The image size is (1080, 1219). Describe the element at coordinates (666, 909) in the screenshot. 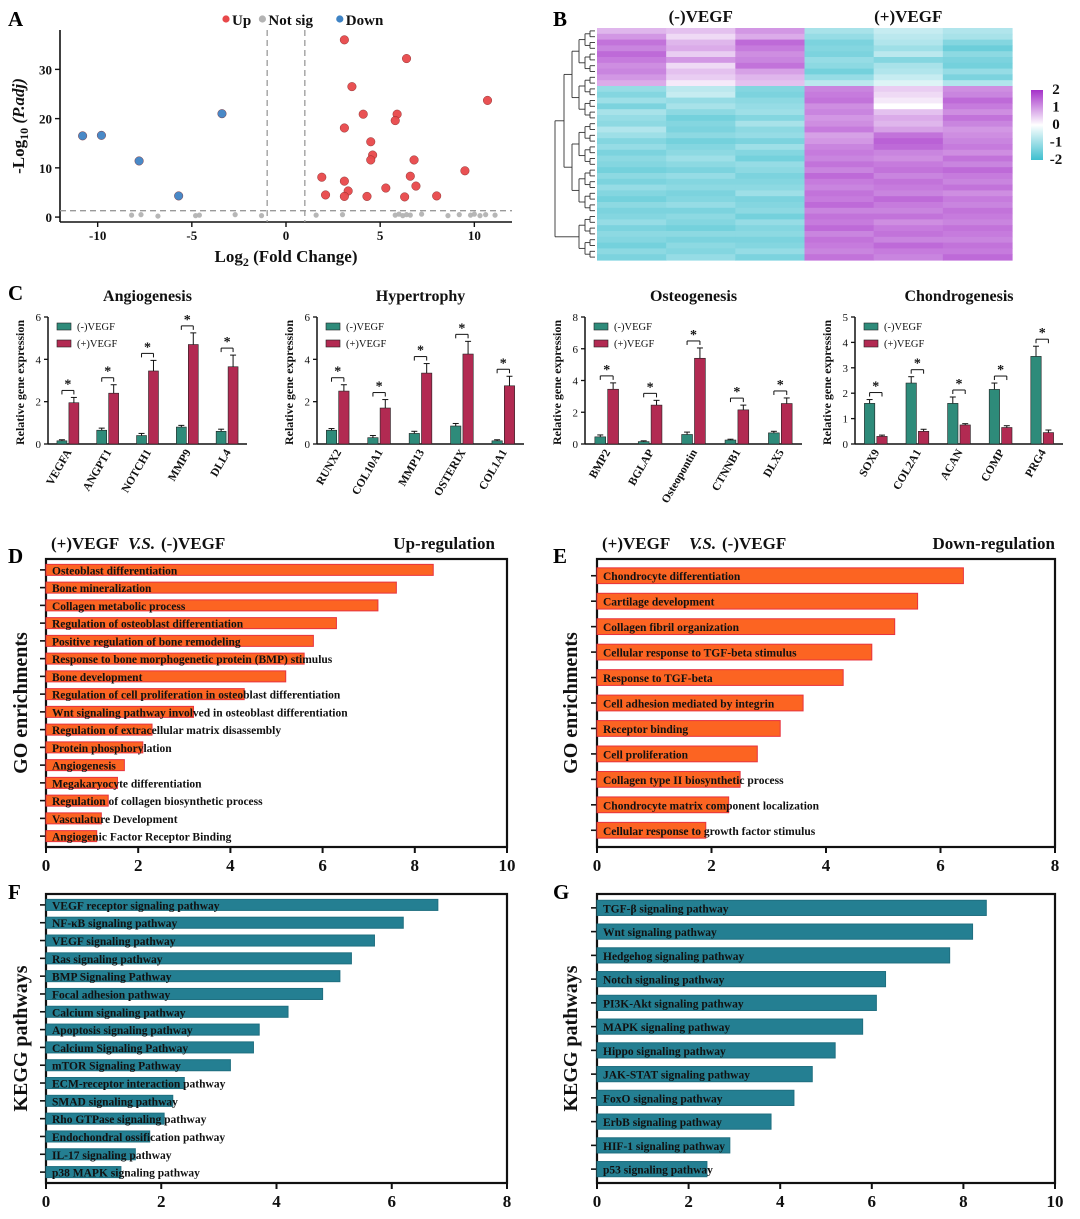

I see `category-label: TGF-β signaling pathway` at that location.